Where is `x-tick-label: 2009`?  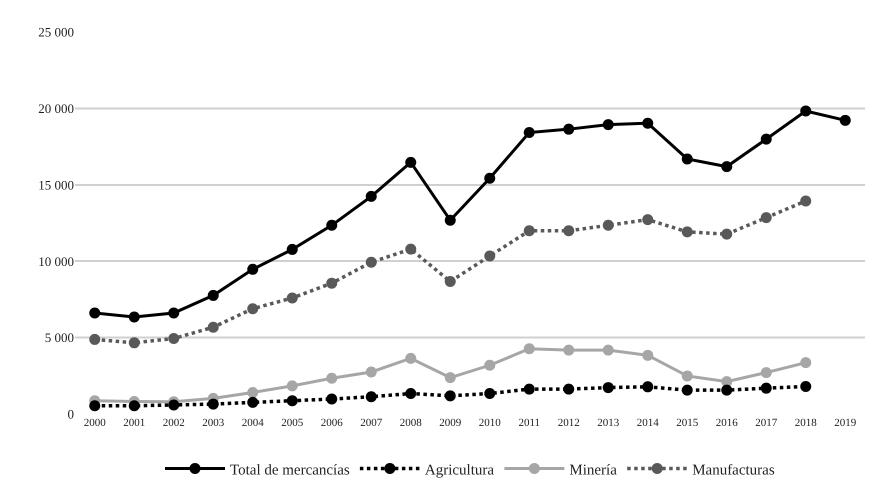 x-tick-label: 2009 is located at coordinates (450, 423).